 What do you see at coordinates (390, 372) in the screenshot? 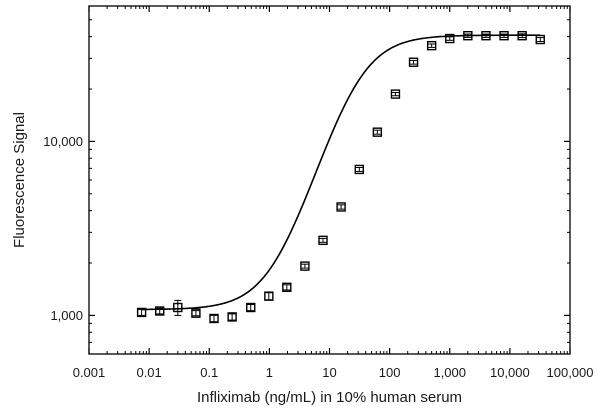
I see `x-tick-label: 100` at bounding box center [390, 372].